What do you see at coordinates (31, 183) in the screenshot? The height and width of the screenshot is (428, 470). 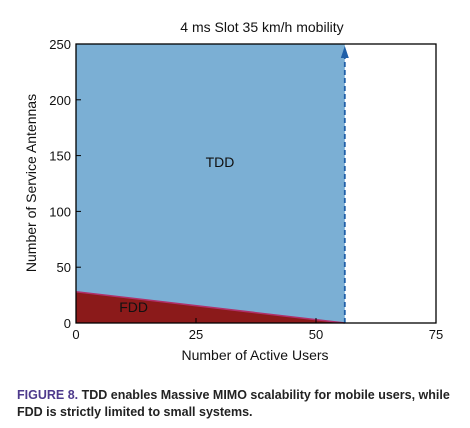 I see `y-axis-label: Number of Service Antennas` at bounding box center [31, 183].